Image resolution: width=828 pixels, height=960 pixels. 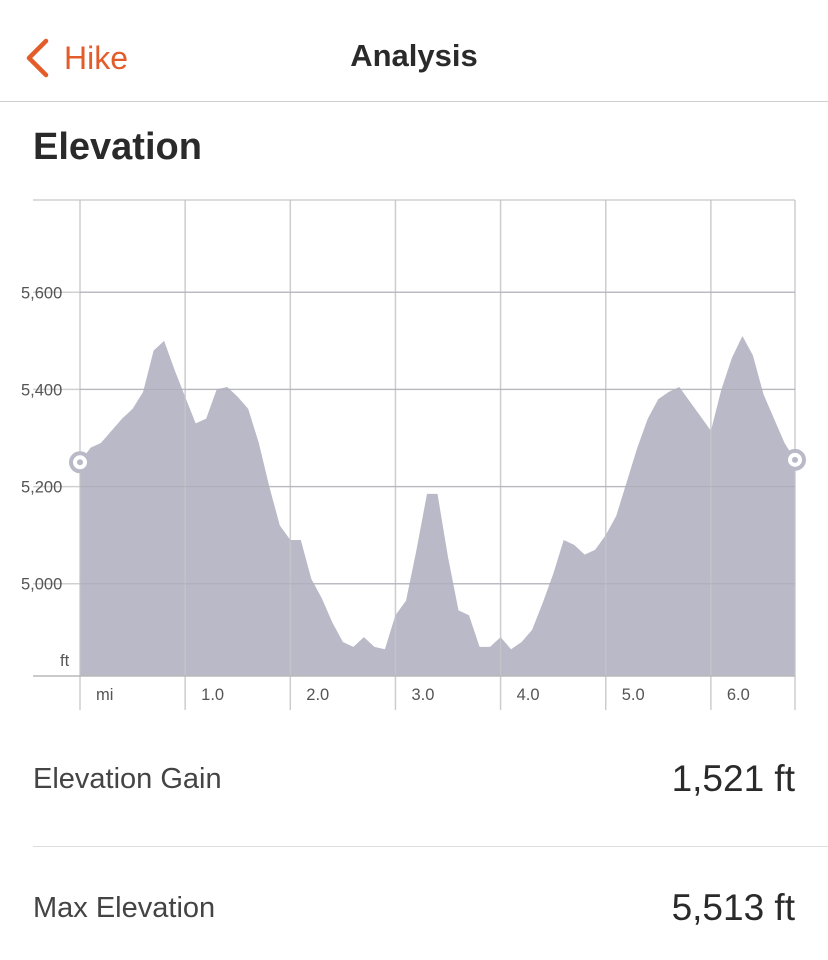 I want to click on x-tick-label: 4.0, so click(x=528, y=695).